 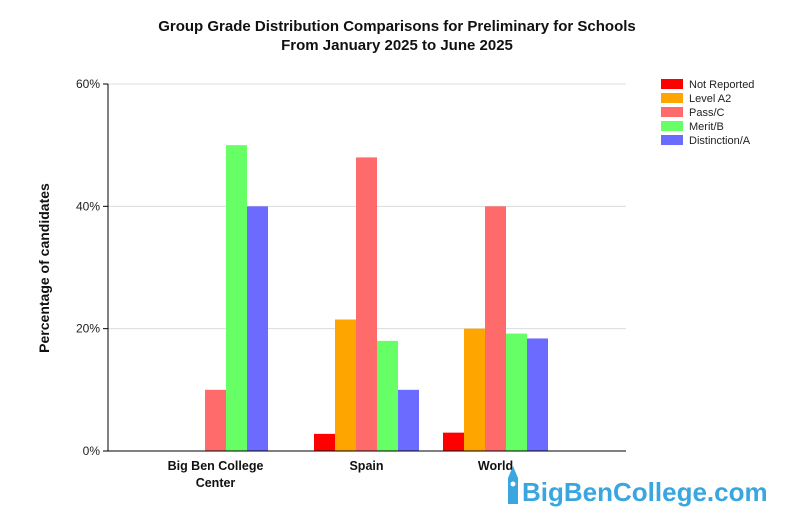 What do you see at coordinates (216, 483) in the screenshot?
I see `category-label-line2: Center` at bounding box center [216, 483].